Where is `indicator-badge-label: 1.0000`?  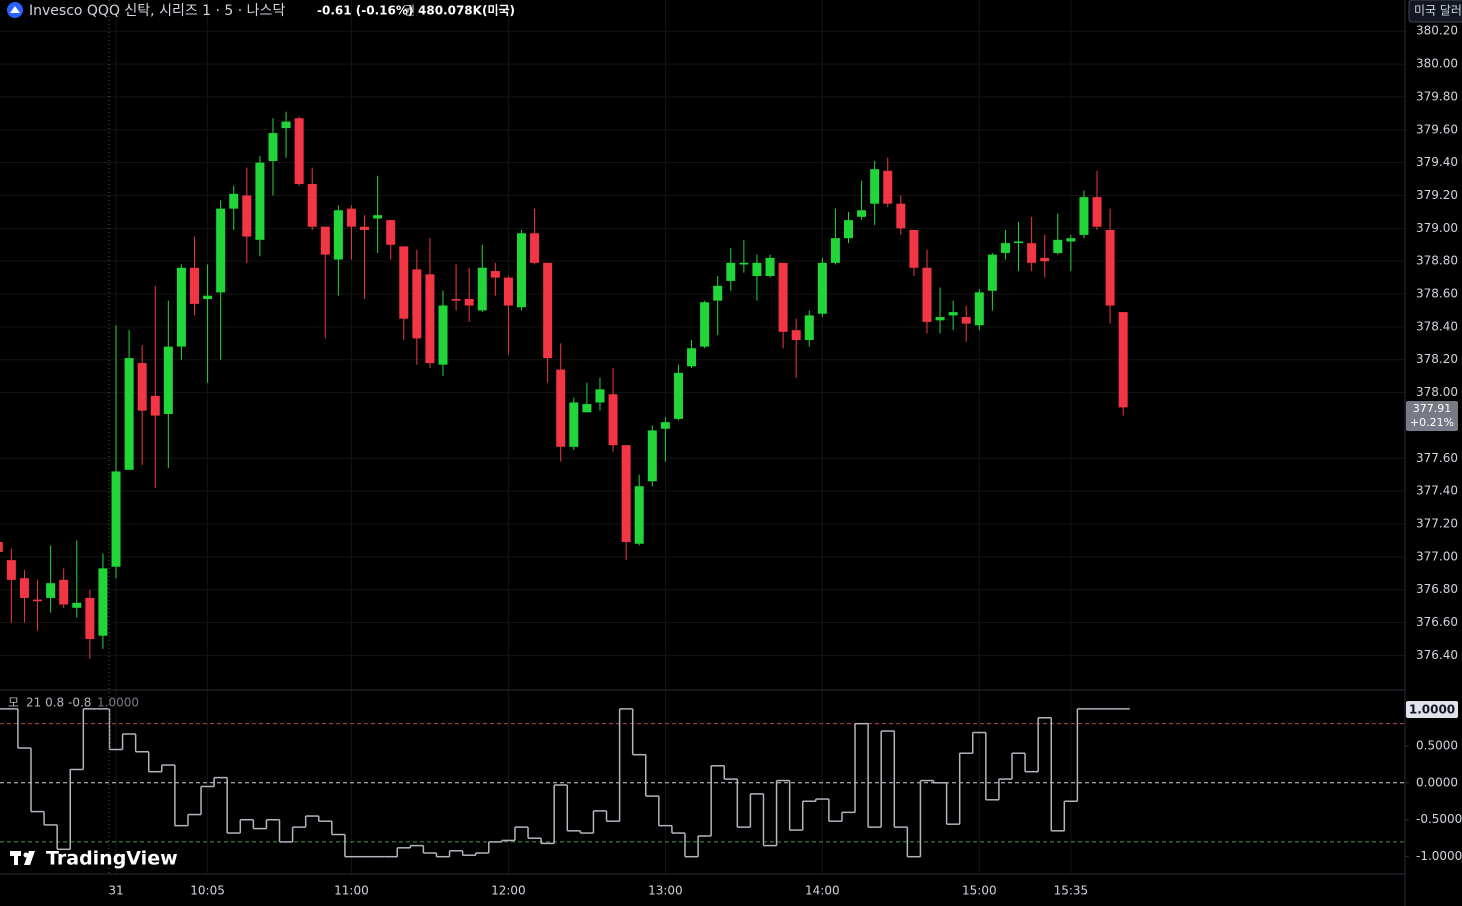 indicator-badge-label: 1.0000 is located at coordinates (1432, 710).